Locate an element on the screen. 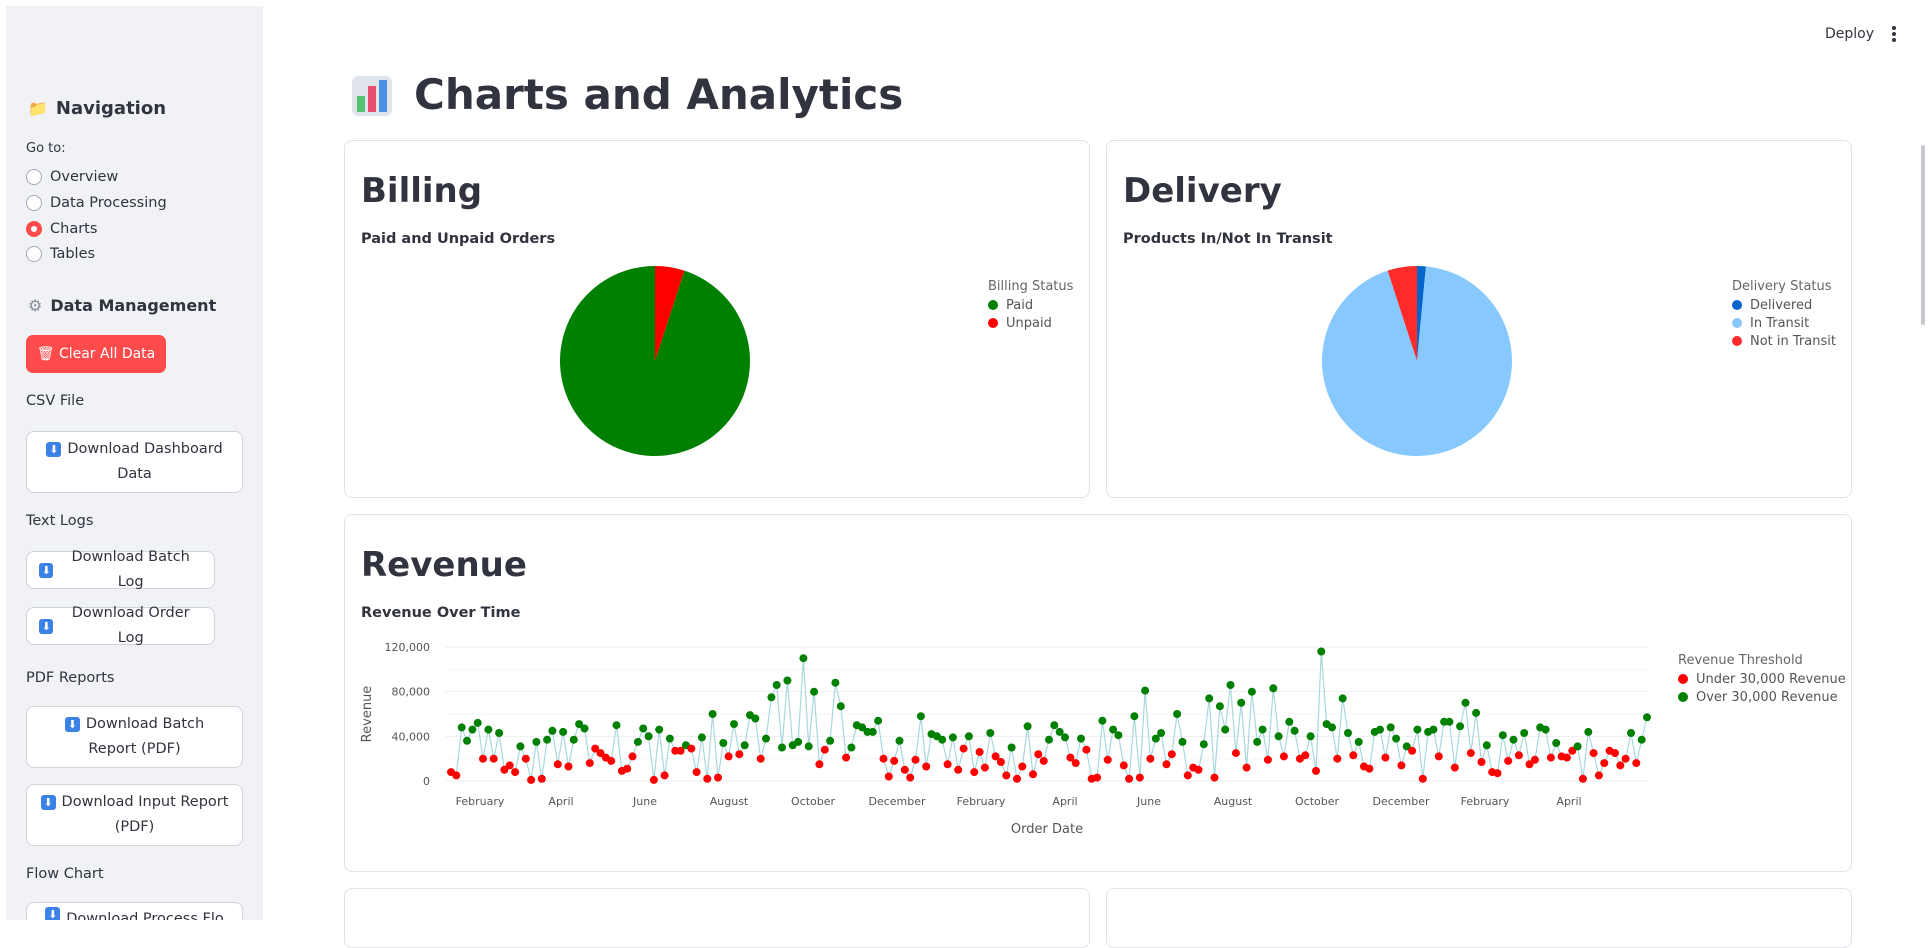  nav-radio-overview: Overview is located at coordinates (72, 177).